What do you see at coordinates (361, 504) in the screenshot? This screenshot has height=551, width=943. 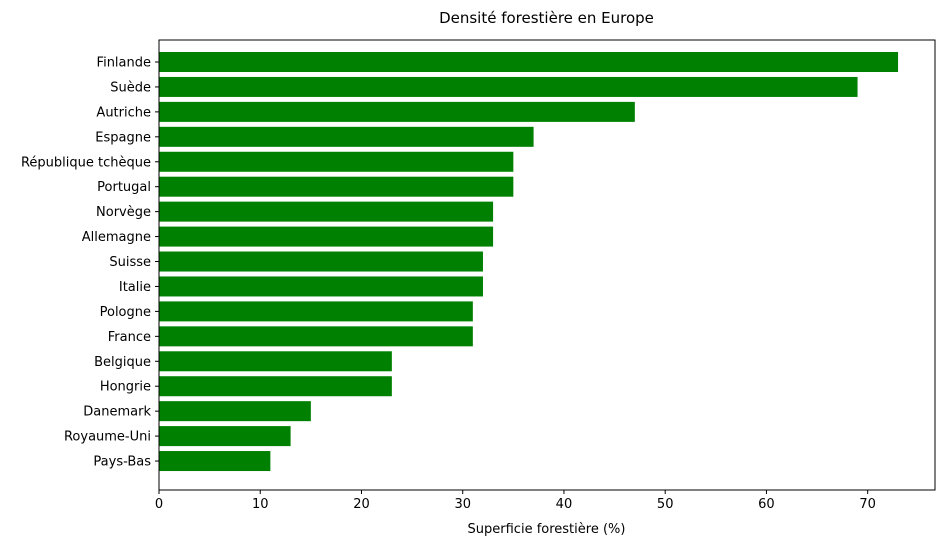 I see `x-tick-label: 20` at bounding box center [361, 504].